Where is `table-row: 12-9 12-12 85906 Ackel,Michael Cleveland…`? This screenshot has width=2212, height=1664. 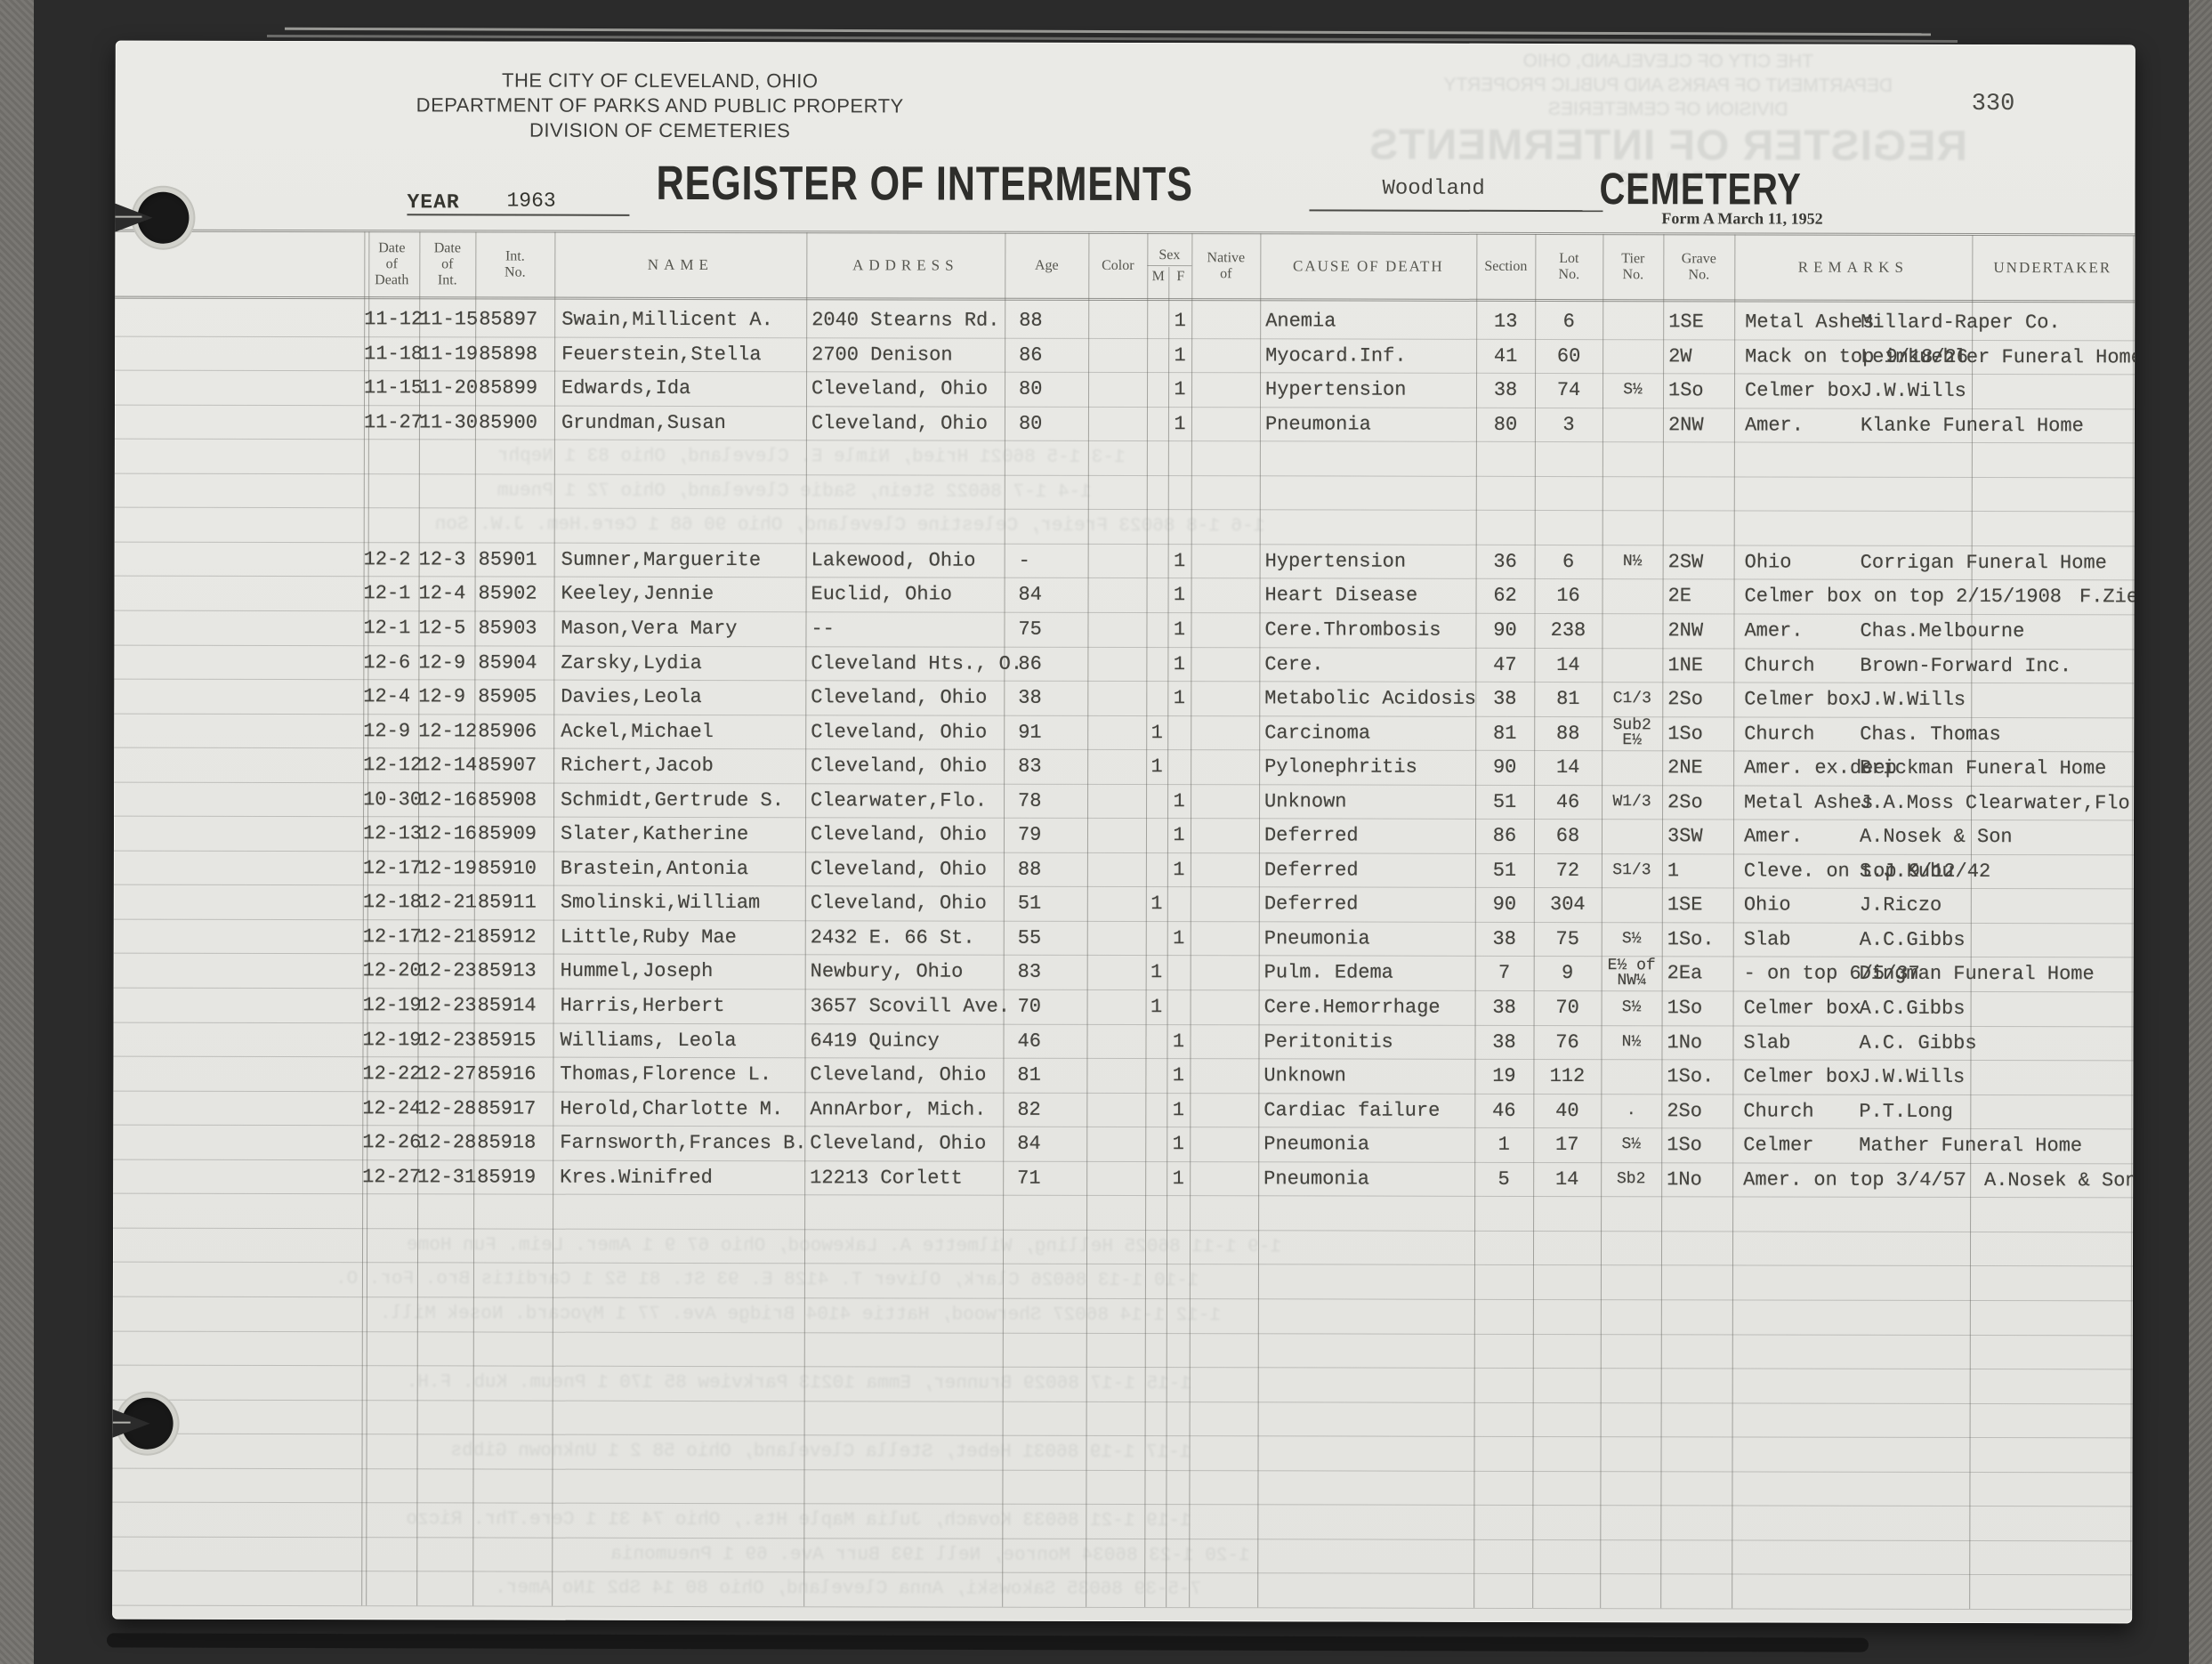 table-row: 12-9 12-12 85906 Ackel,Michael Cleveland… is located at coordinates (1248, 733).